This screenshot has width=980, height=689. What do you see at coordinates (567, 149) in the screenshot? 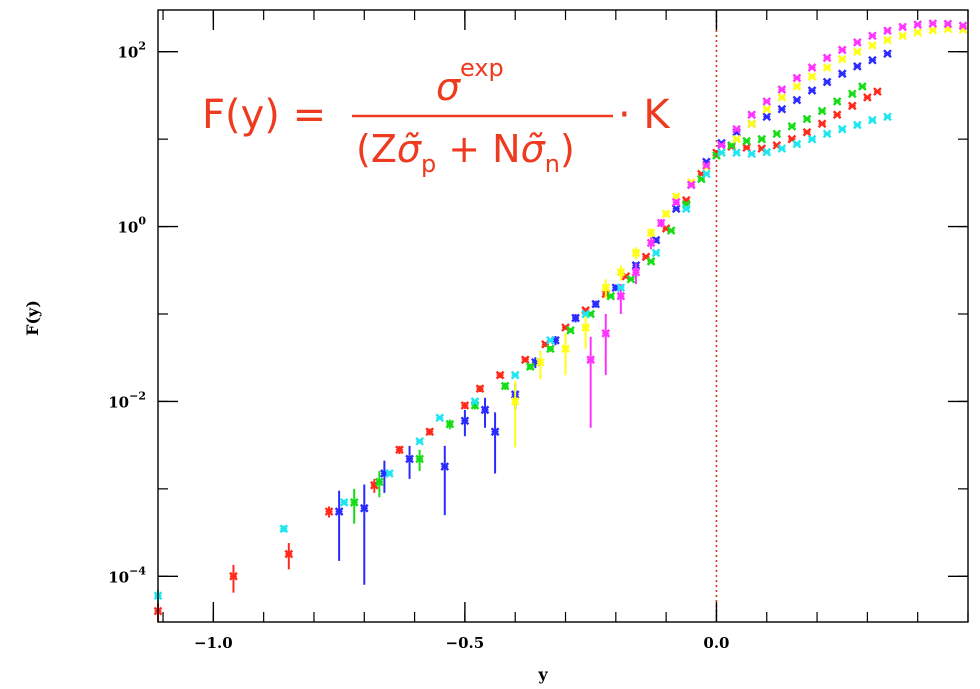
I see `formula-denominator-part: )` at bounding box center [567, 149].